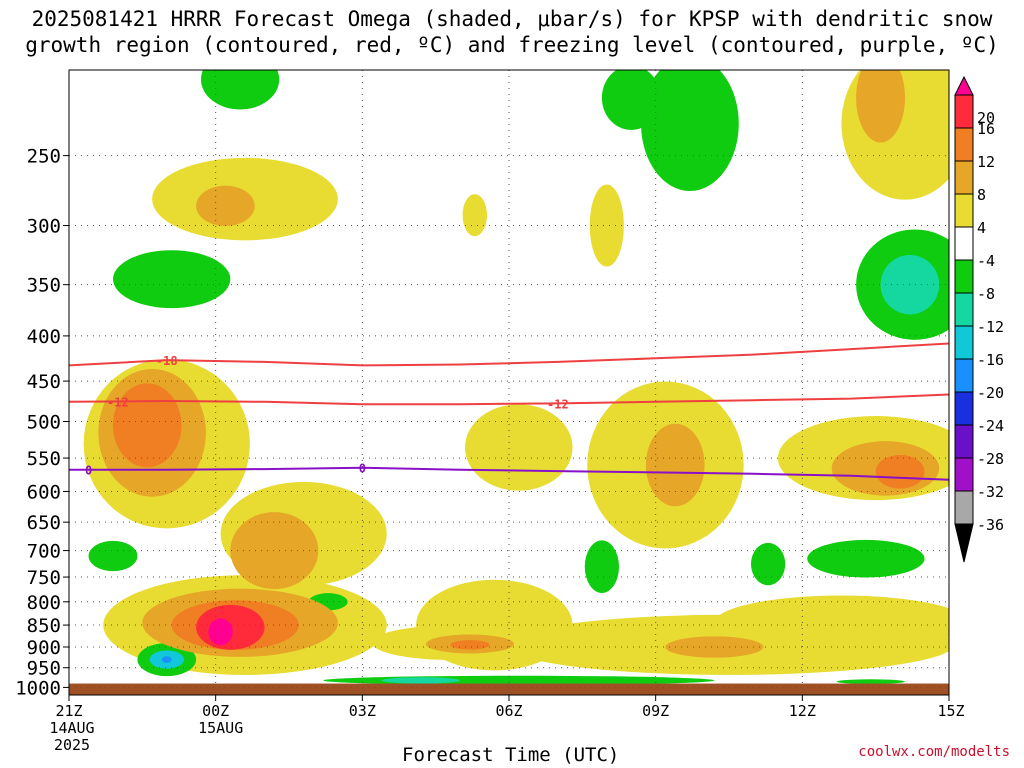 The image size is (1024, 768). I want to click on y-tick-label-1000: 1000, so click(38, 688).